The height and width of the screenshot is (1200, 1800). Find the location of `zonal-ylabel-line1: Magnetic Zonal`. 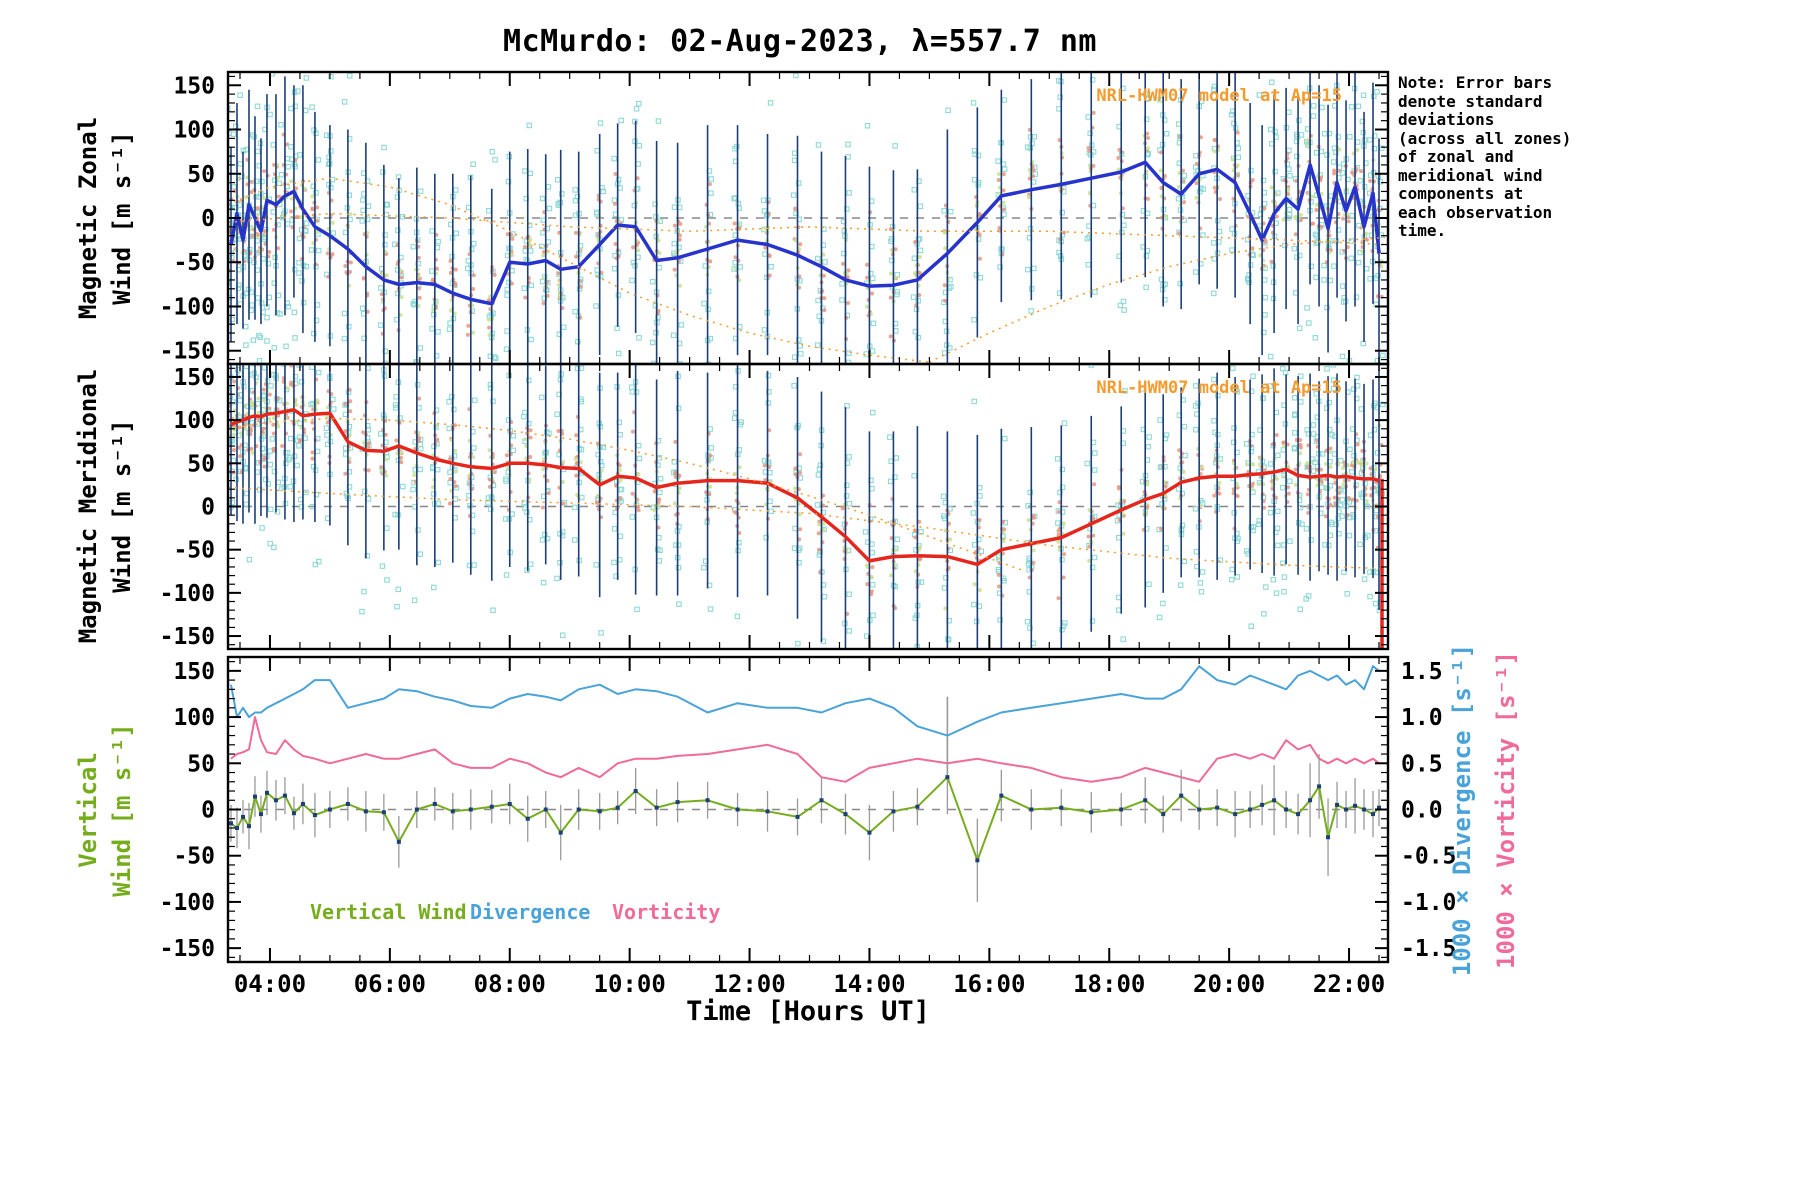

zonal-ylabel-line1: Magnetic Zonal is located at coordinates (88, 218).